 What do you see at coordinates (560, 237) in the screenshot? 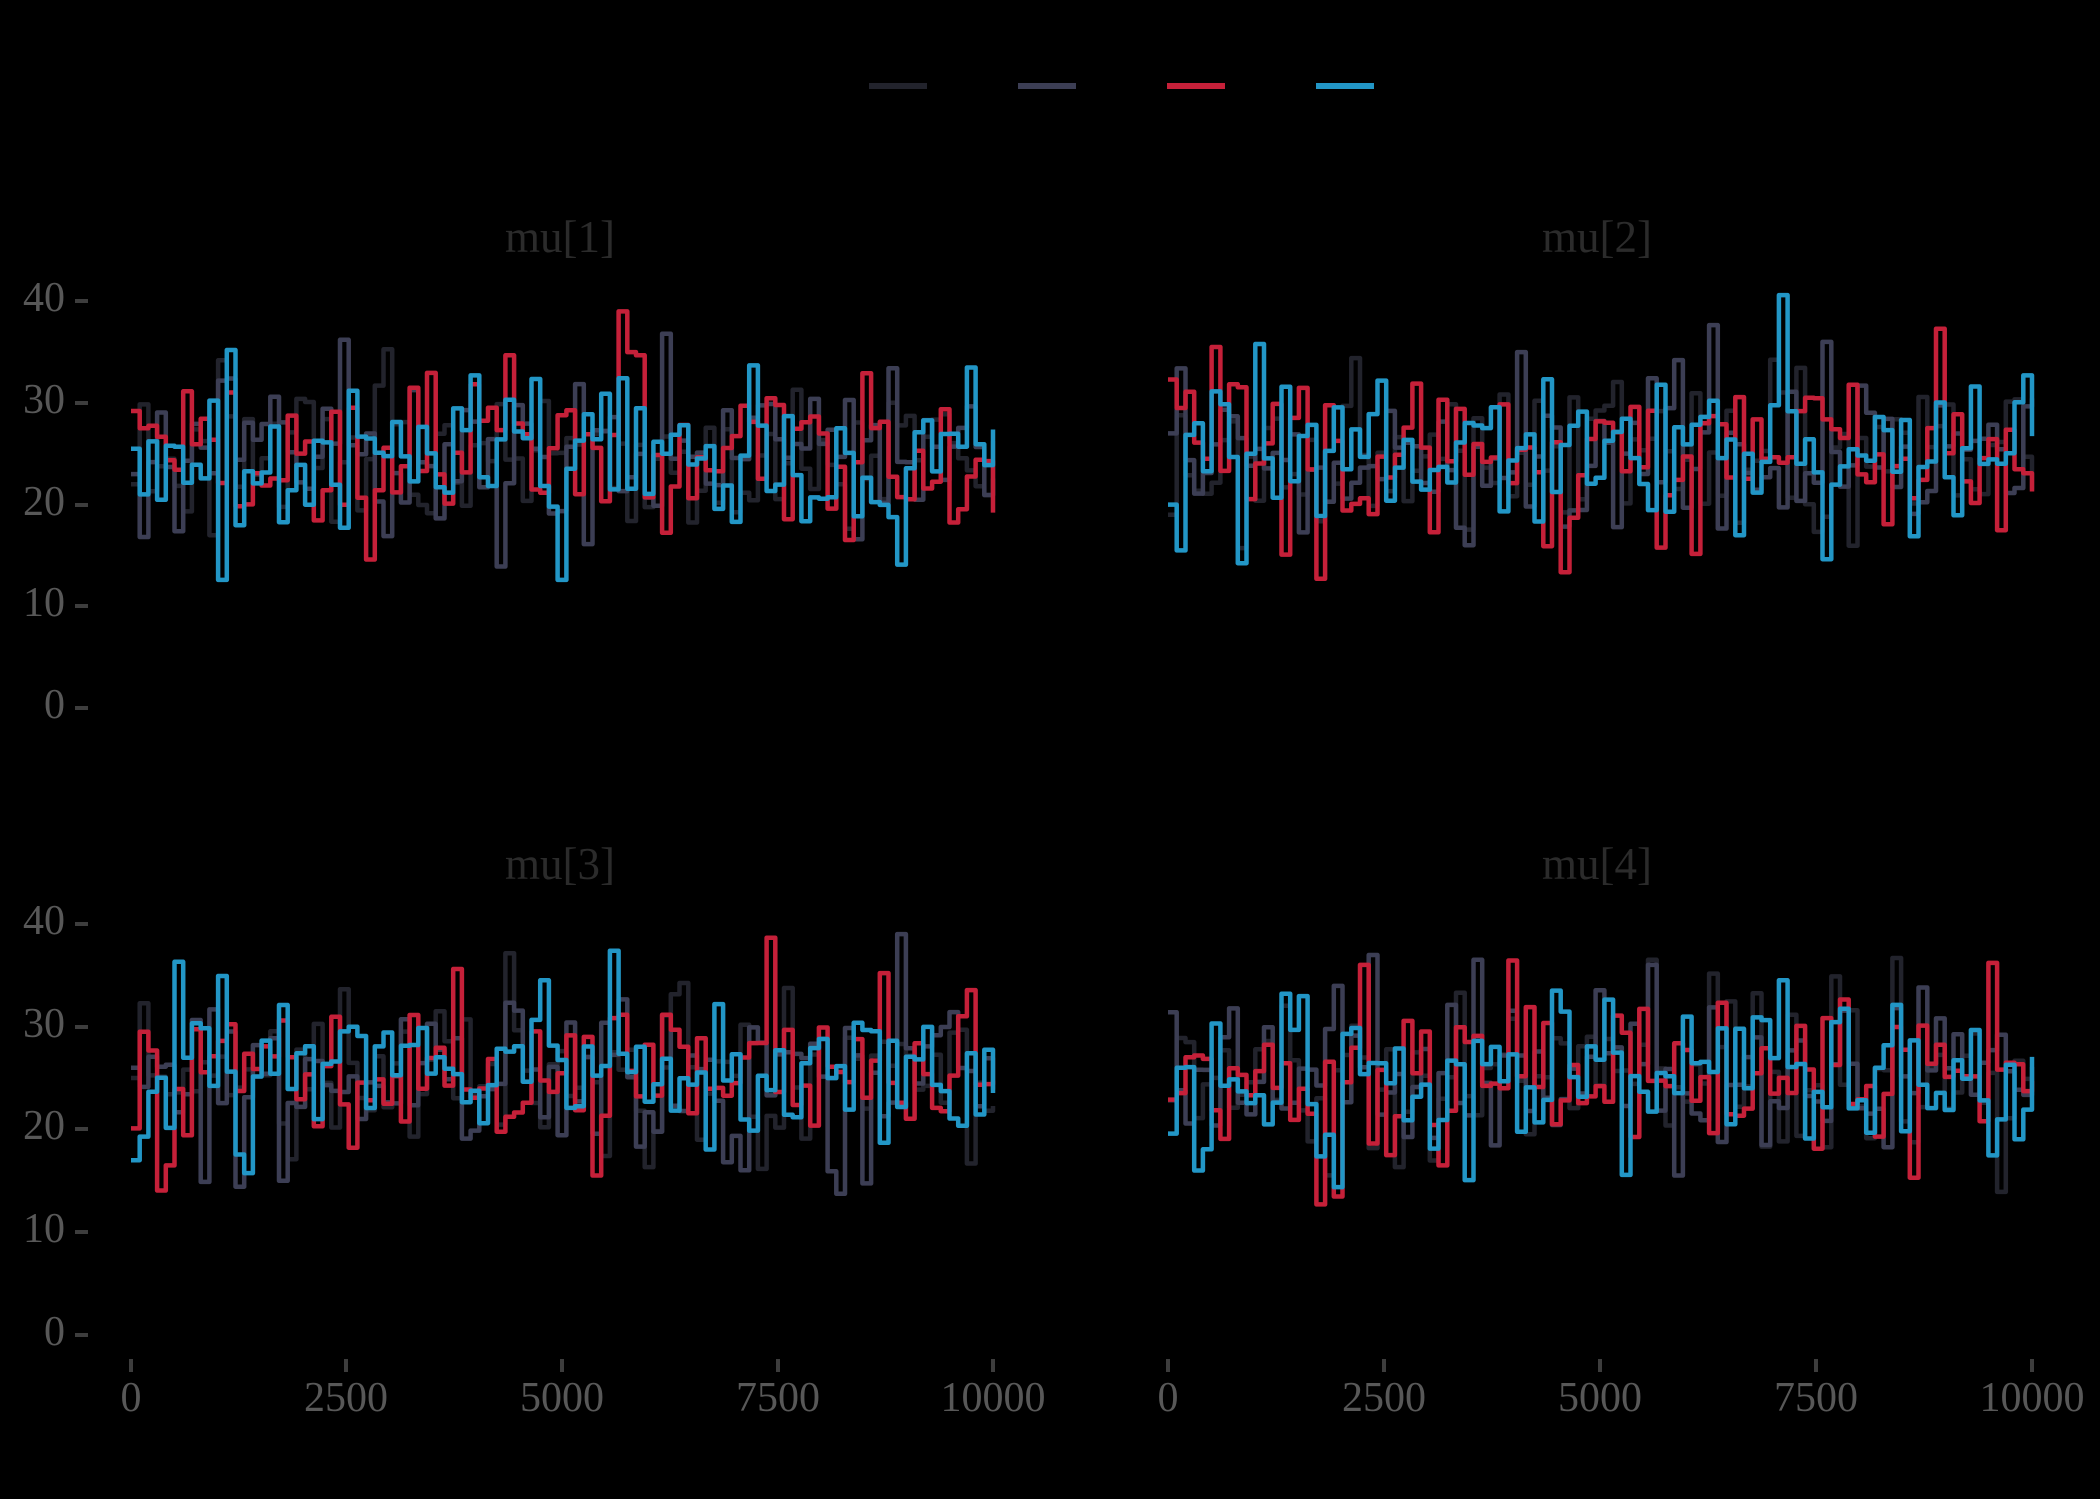
I see `svg-text: mu[1]` at bounding box center [560, 237].